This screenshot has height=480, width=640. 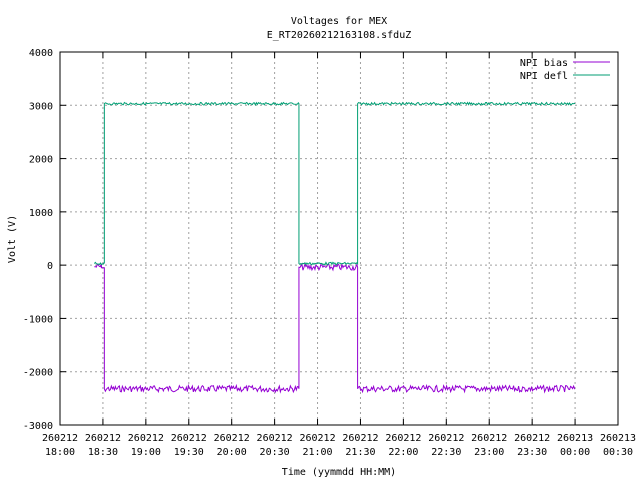 I want to click on y-axis-label: Volt (V), so click(x=12, y=239).